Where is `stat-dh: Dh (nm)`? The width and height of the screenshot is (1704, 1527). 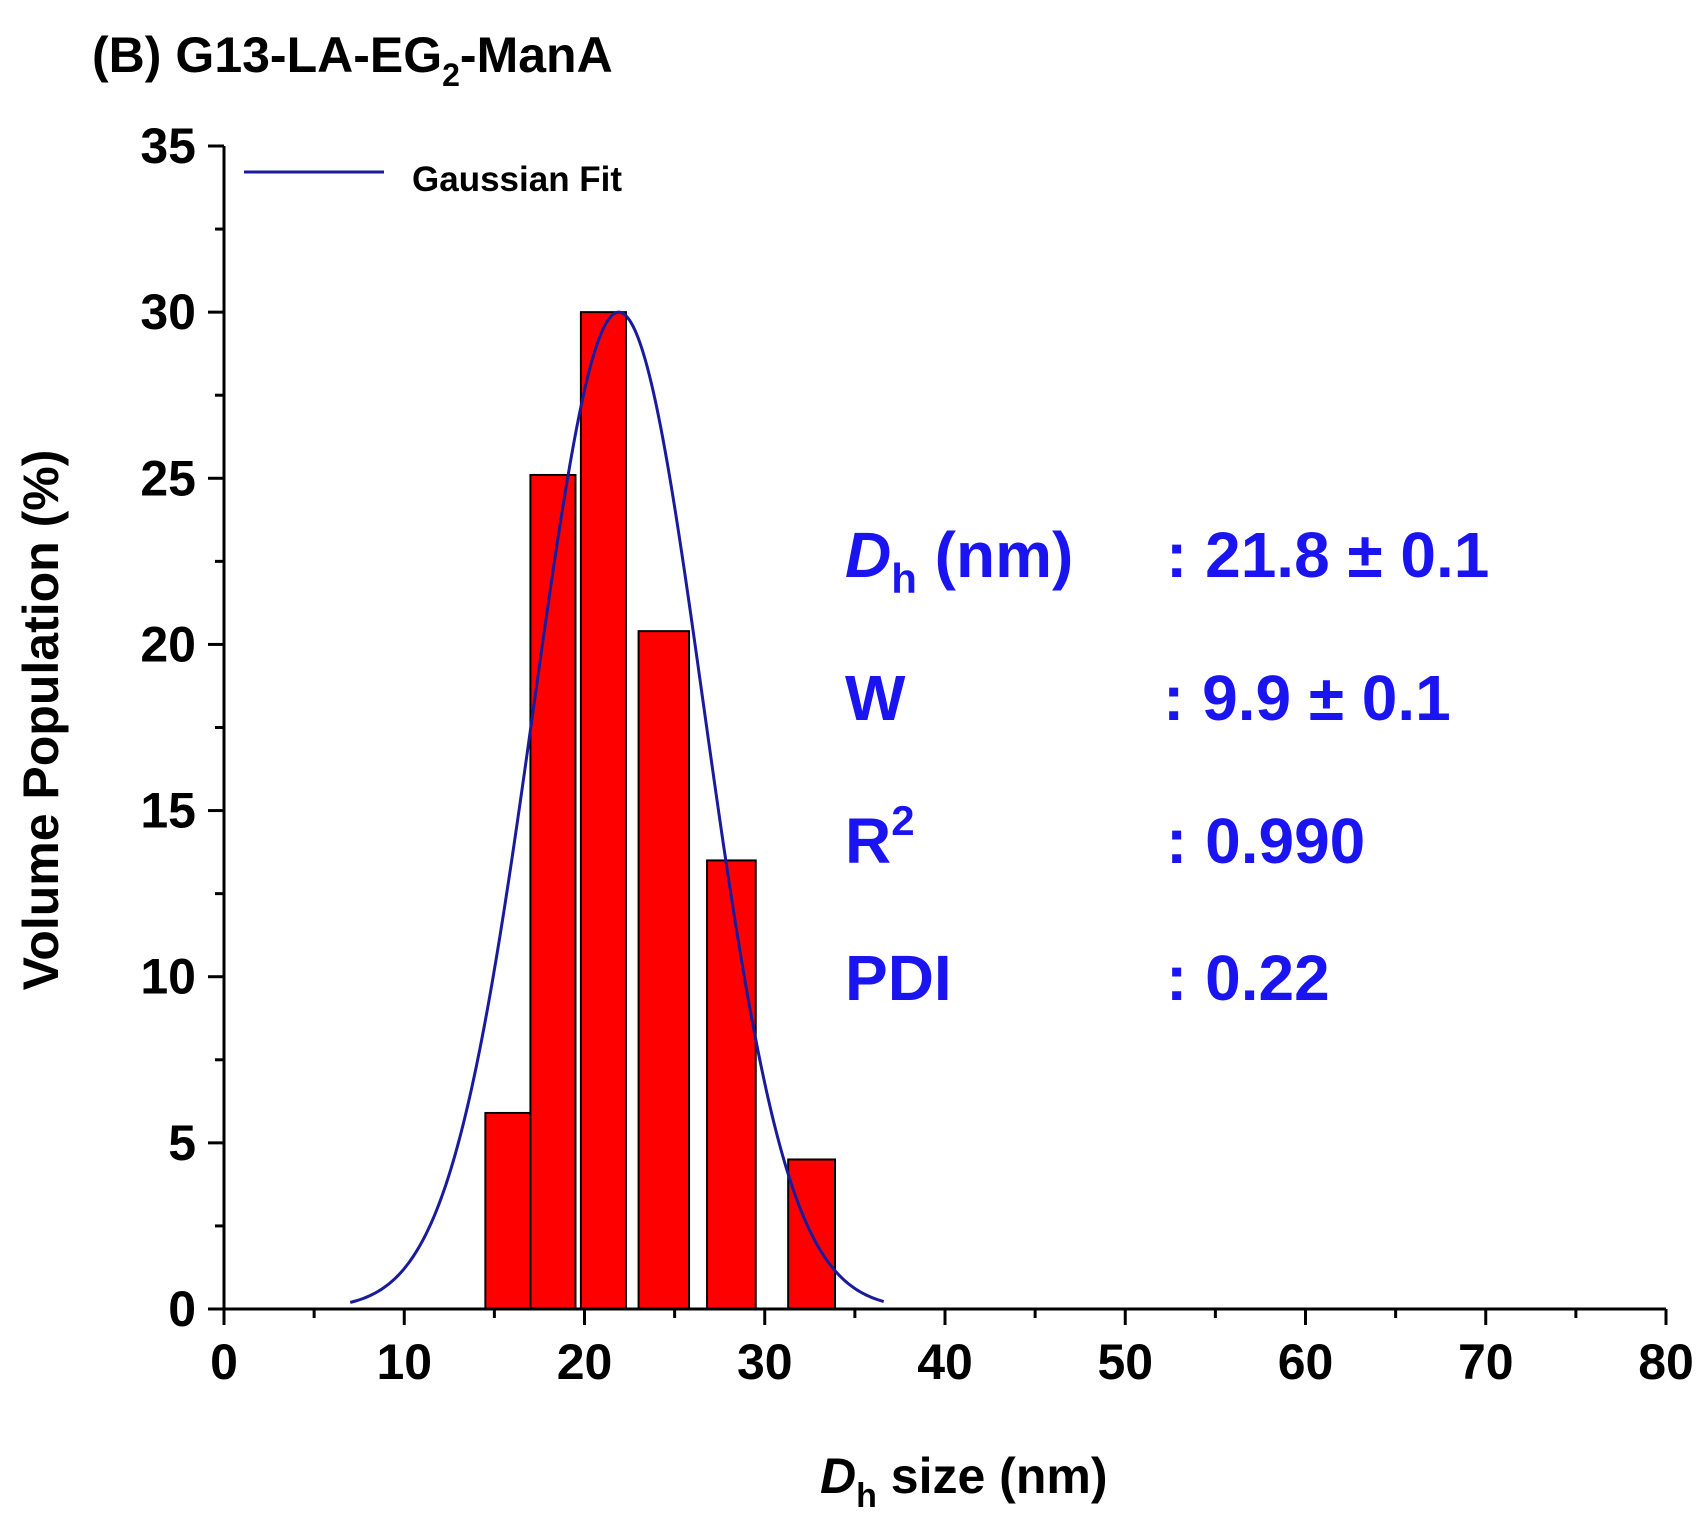
stat-dh: Dh (nm) is located at coordinates (959, 560).